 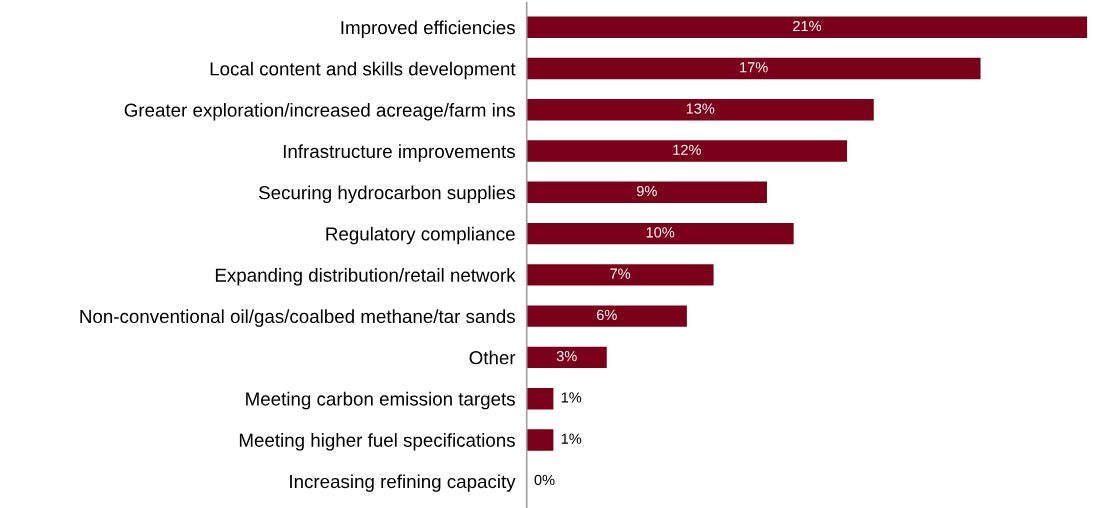 I want to click on y-tick-label: Increasing refining capacity, so click(x=403, y=483).